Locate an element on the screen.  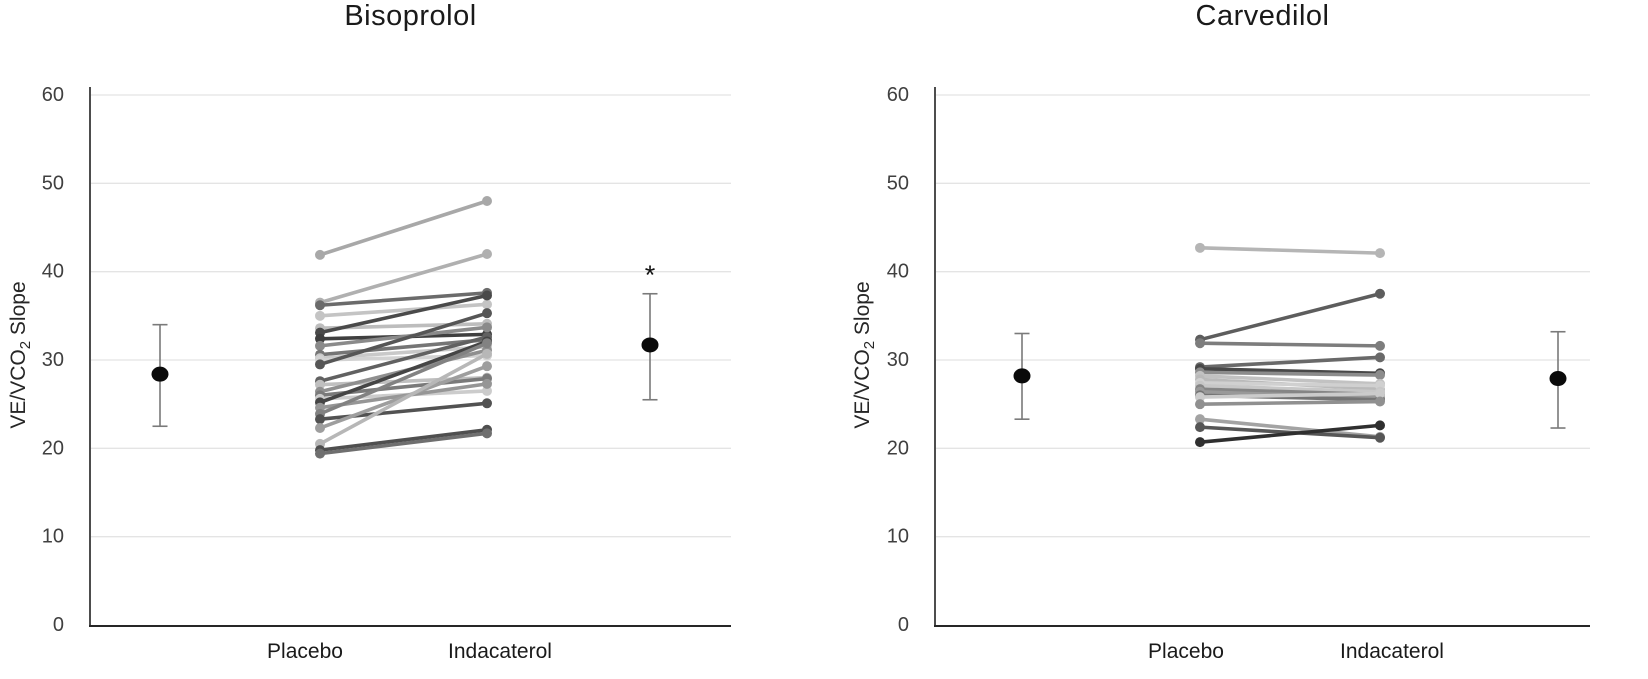
significance-star: * is located at coordinates (650, 275).